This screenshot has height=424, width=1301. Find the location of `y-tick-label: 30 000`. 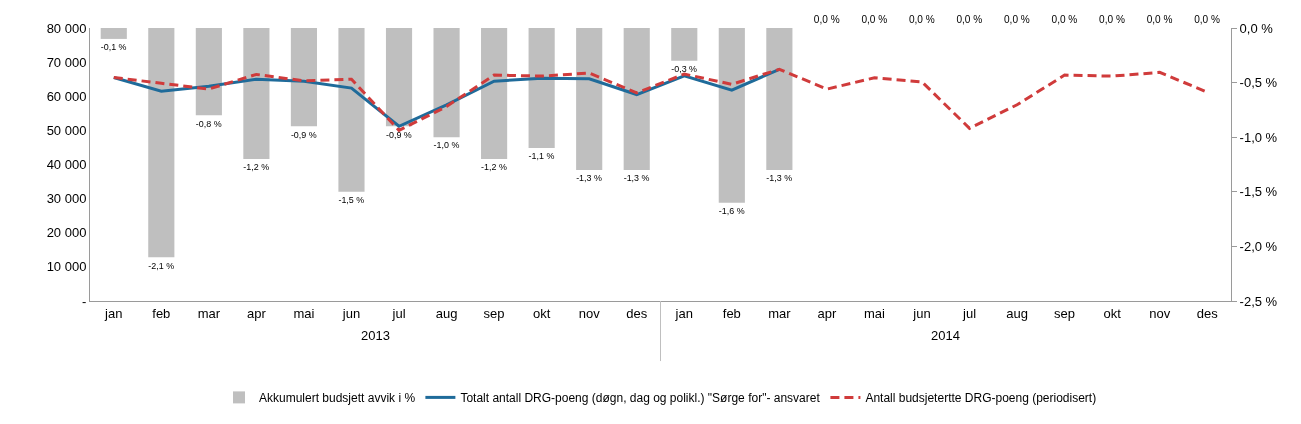

y-tick-label: 30 000 is located at coordinates (66, 199).